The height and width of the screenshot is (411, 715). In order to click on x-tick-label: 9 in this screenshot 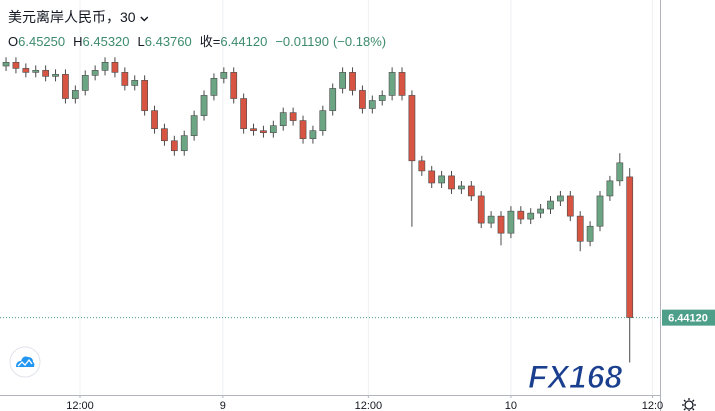, I will do `click(223, 405)`.